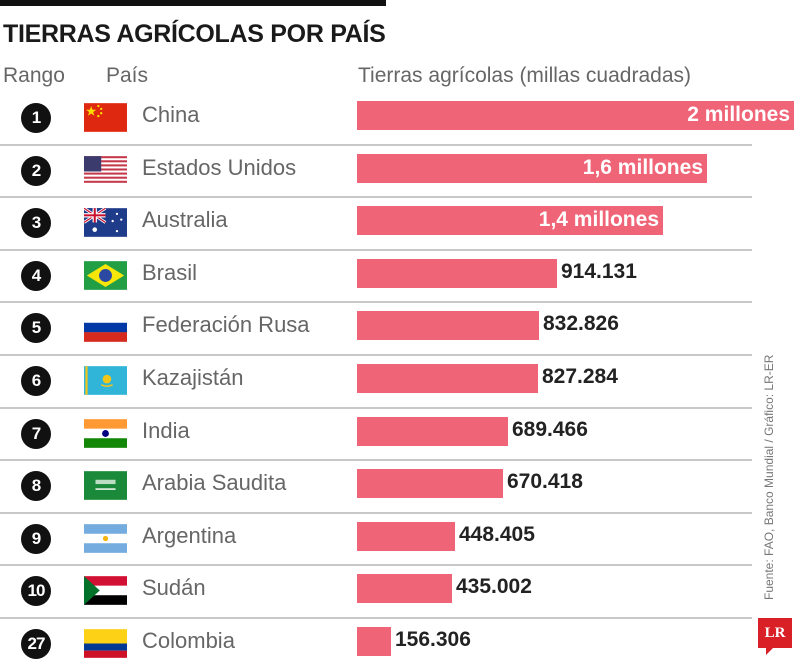 This screenshot has height=672, width=800. I want to click on rank-badge: 5, so click(36, 328).